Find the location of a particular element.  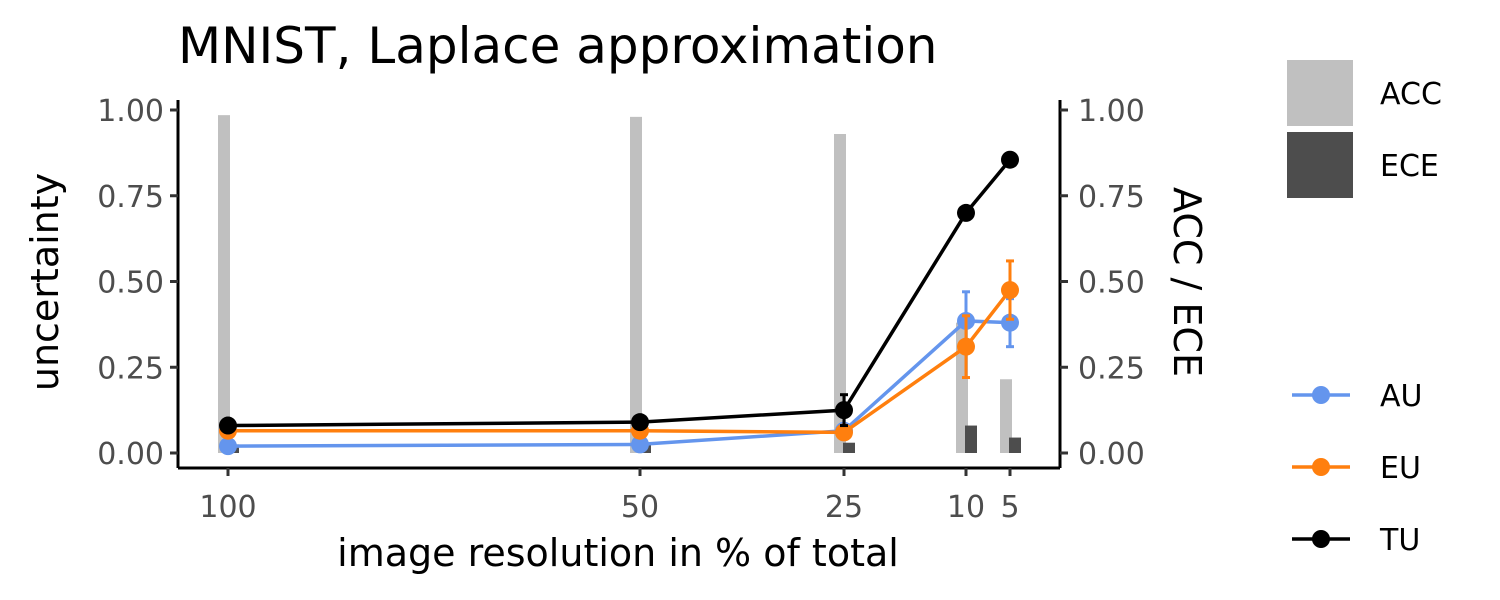

x-tick-label: 5 is located at coordinates (1009, 507).